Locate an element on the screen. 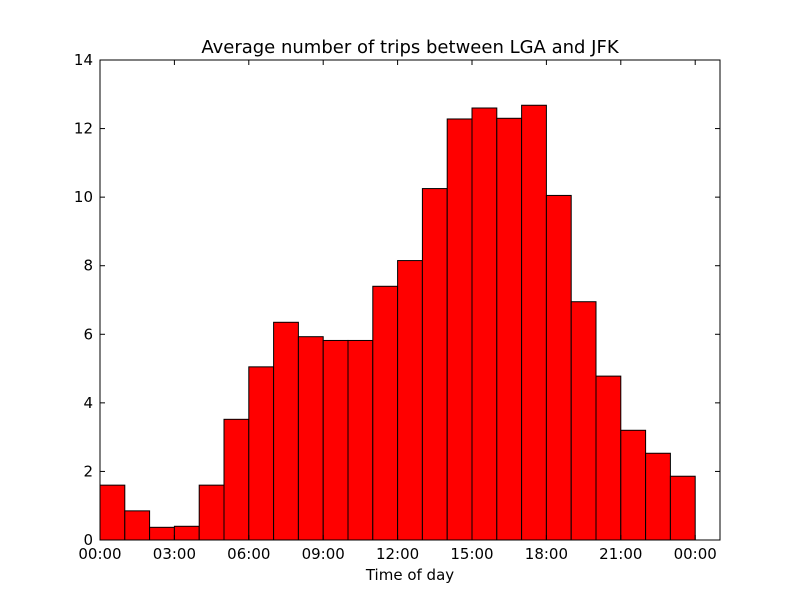  x-tick-label: 09:00 is located at coordinates (323, 554).